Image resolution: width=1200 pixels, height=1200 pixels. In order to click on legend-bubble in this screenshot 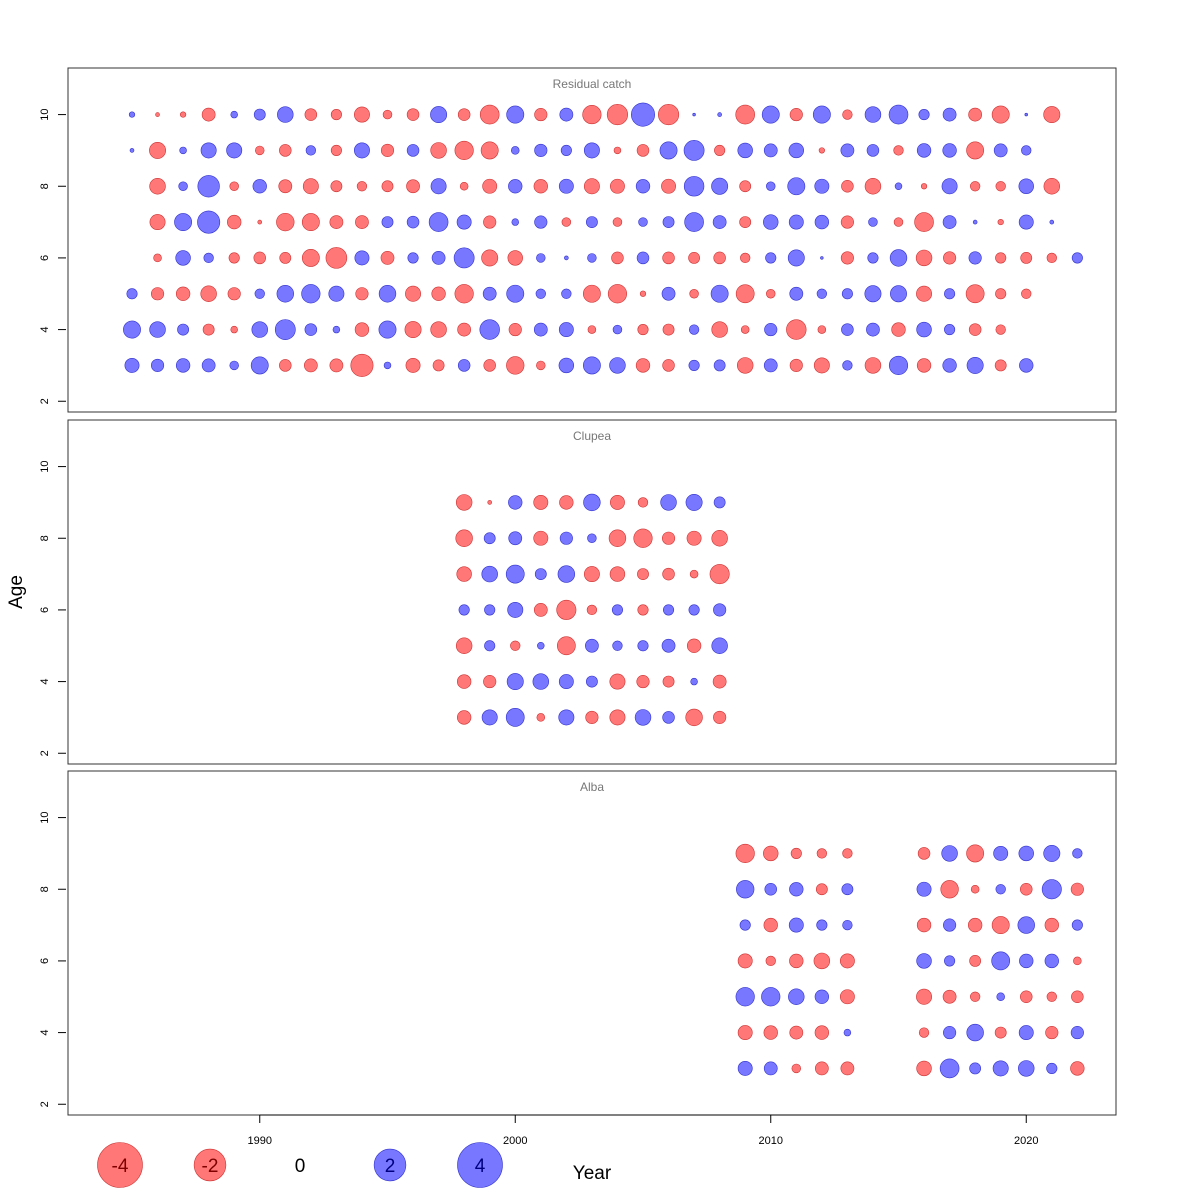, I will do `click(210, 1165)`.